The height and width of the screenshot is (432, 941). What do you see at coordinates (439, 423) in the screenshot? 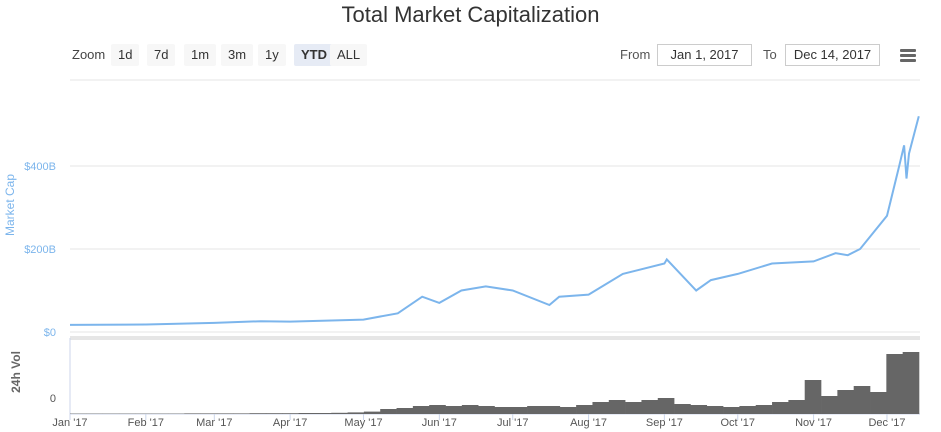
I see `x-tick-label: Jun '17` at bounding box center [439, 423].